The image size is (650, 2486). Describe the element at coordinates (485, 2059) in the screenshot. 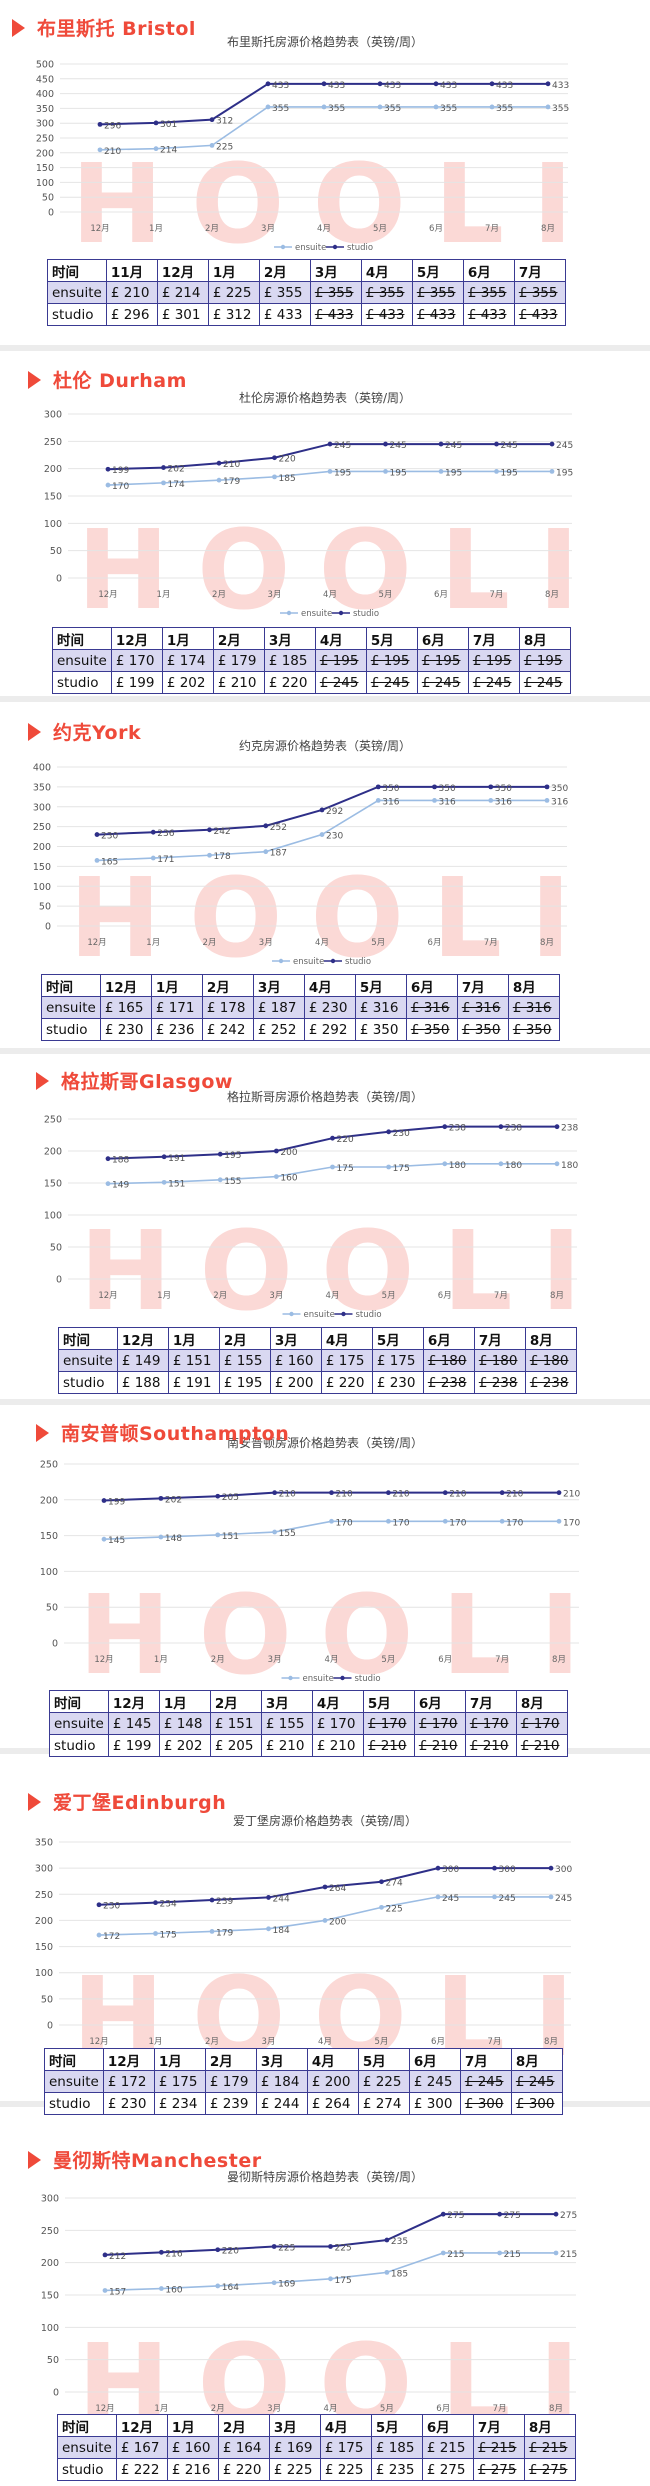

I see `month-cell: 7月` at that location.